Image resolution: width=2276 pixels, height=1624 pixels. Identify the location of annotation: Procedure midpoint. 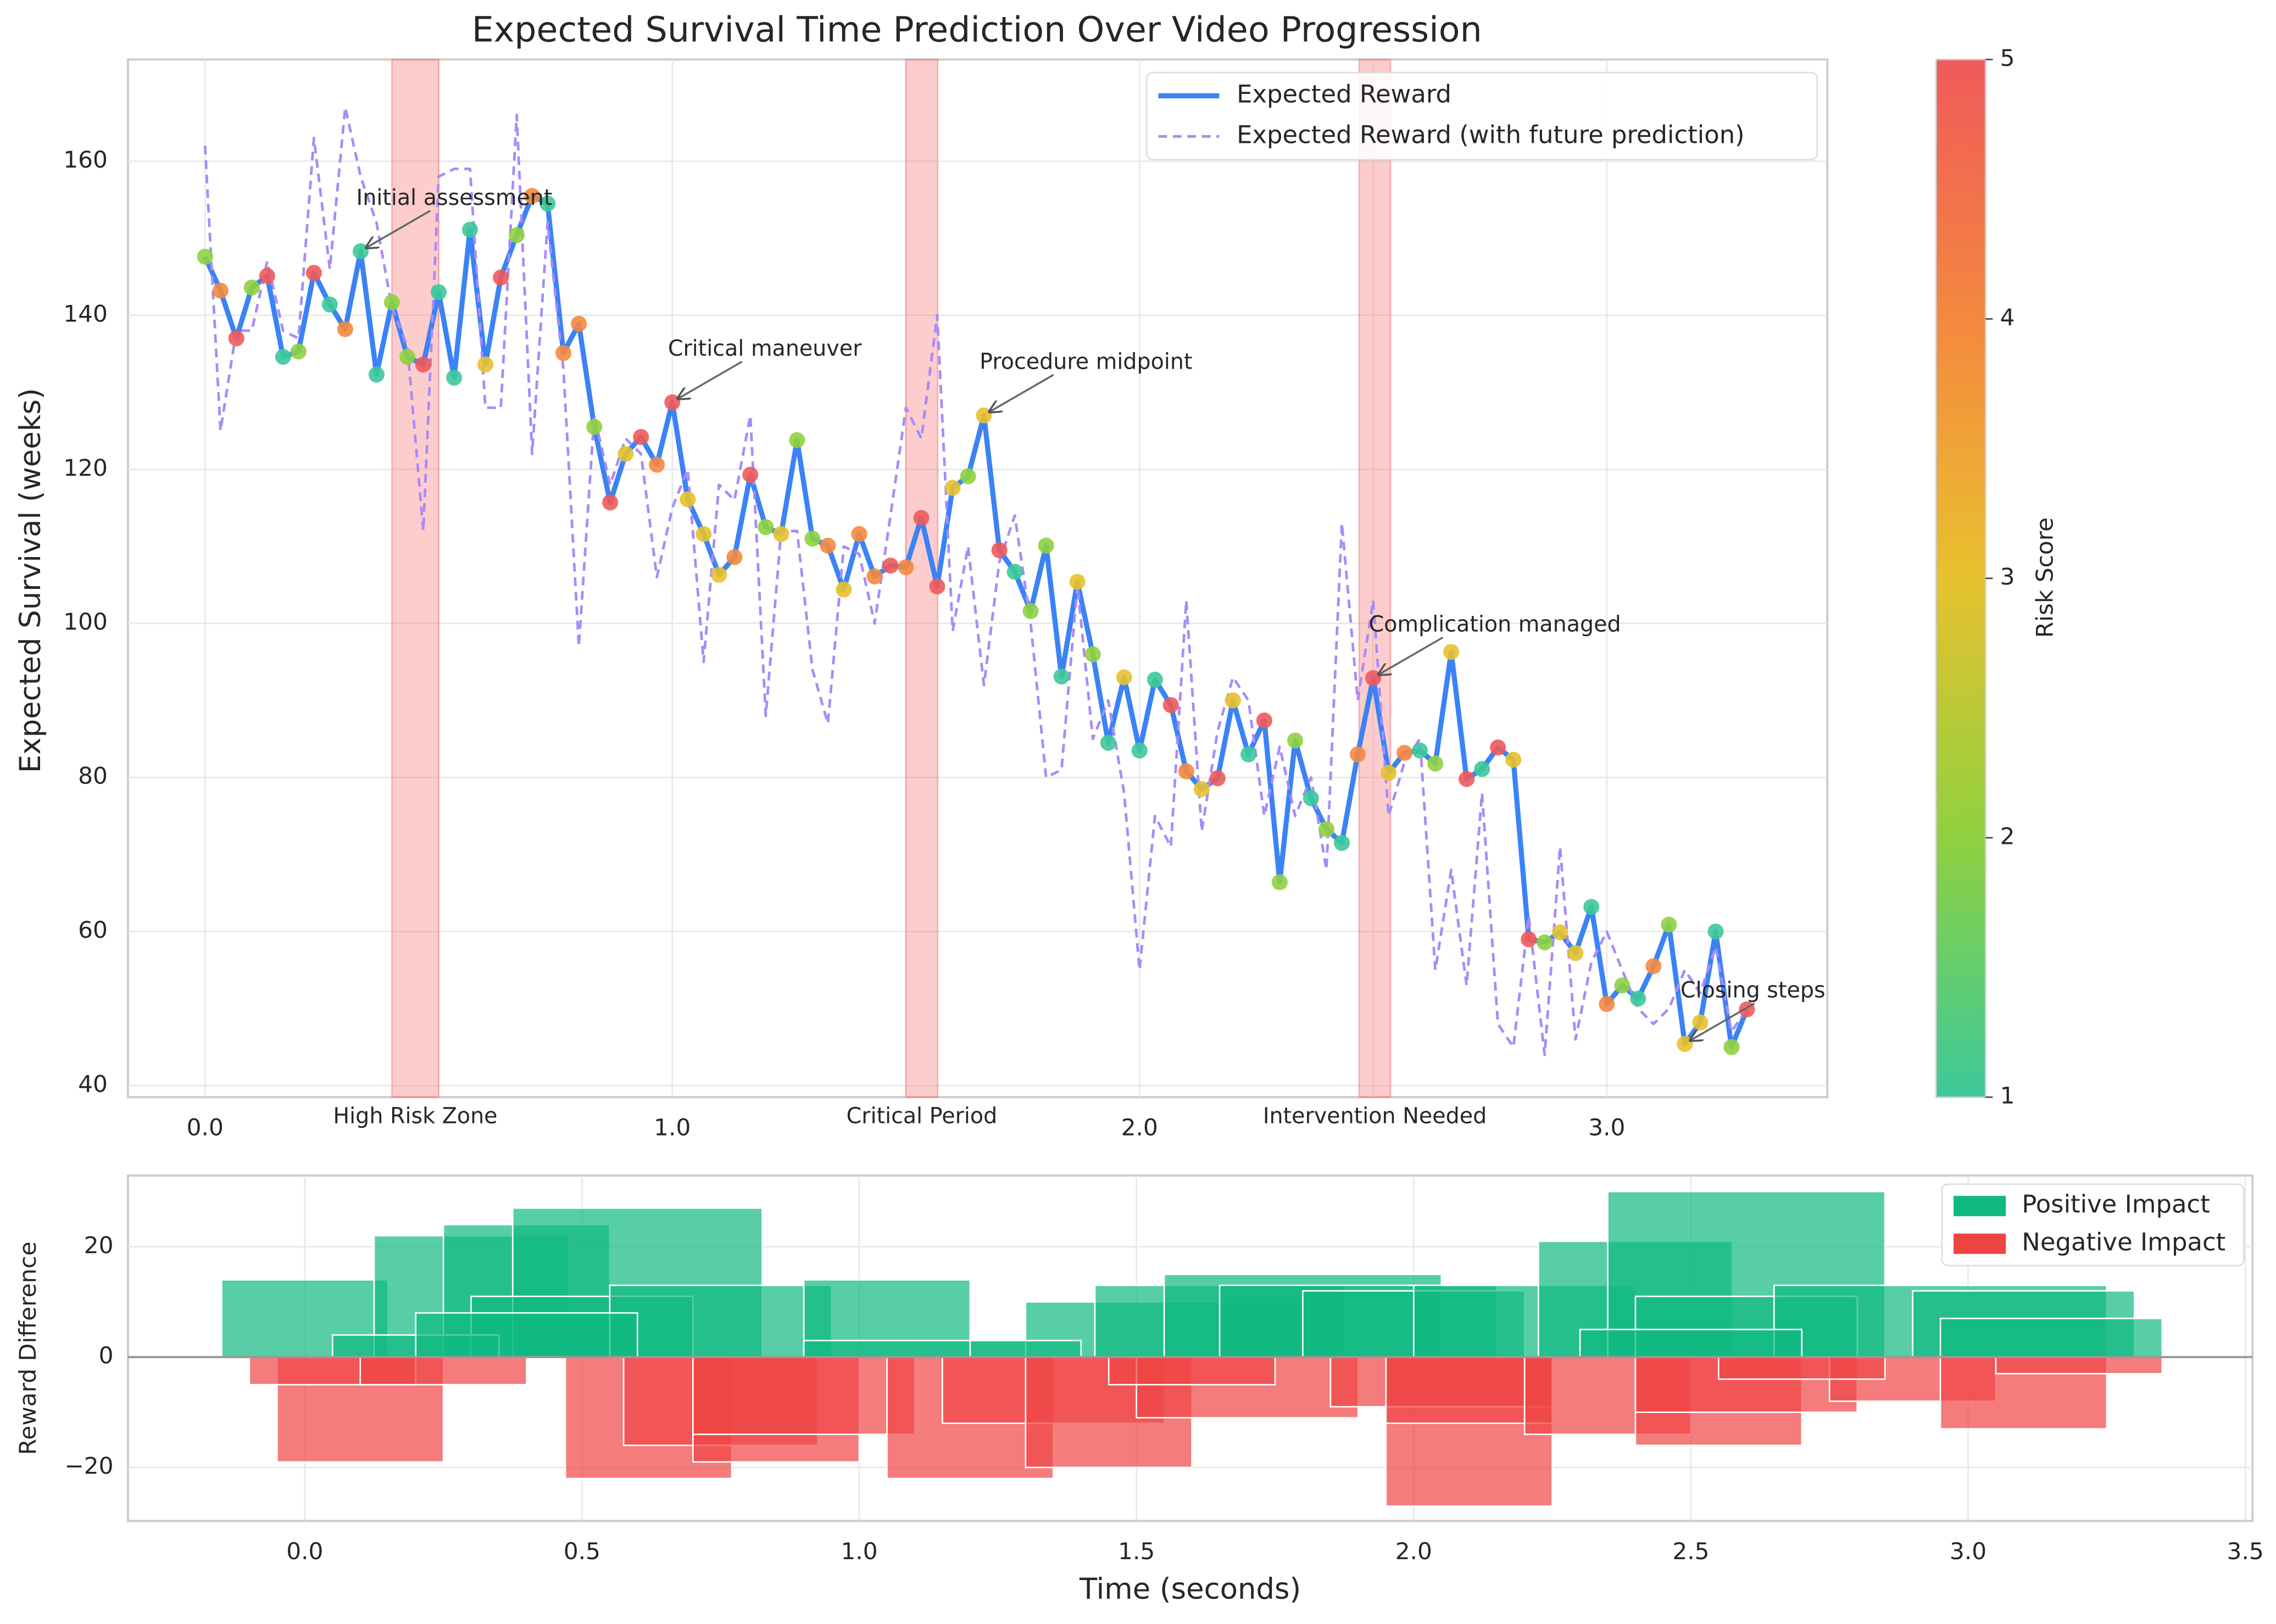
(1086, 362).